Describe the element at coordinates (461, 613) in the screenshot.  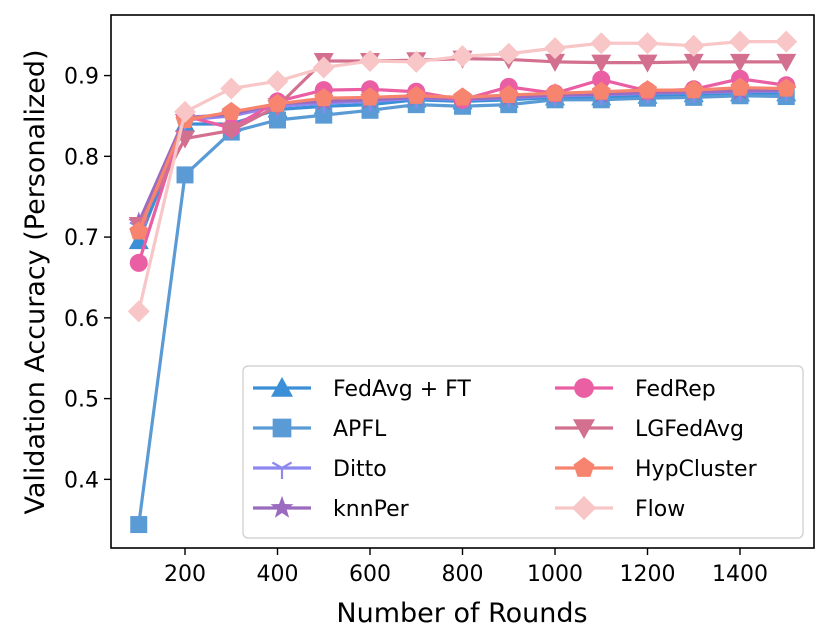
I see `x-axis-title: Number of Rounds` at that location.